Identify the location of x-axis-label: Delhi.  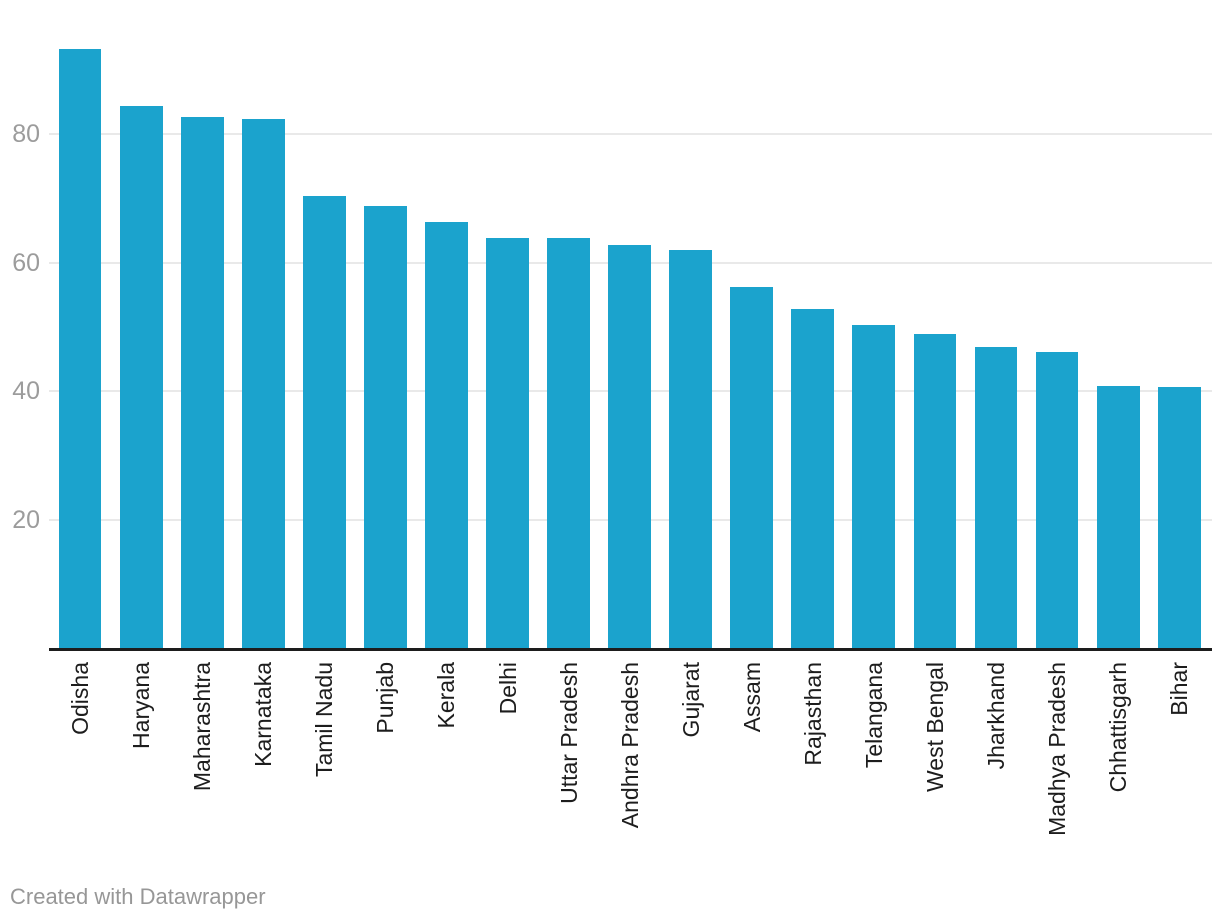
(507, 688).